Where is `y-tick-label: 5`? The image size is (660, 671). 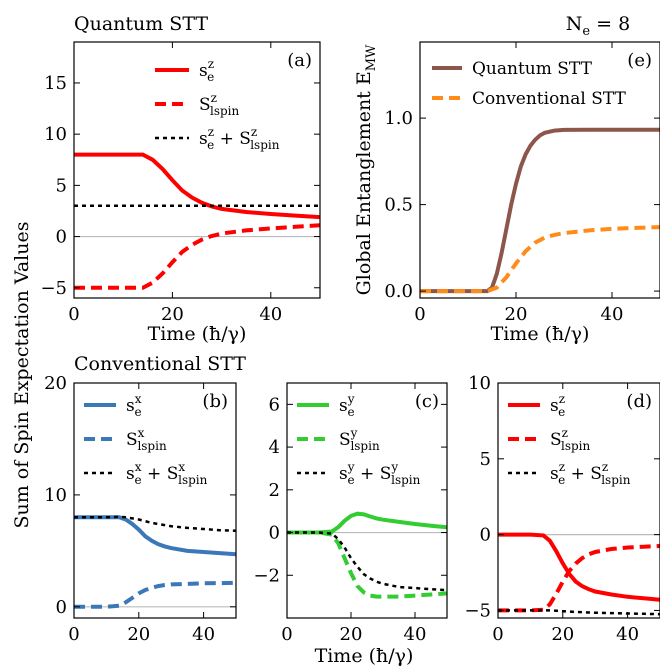
y-tick-label: 5 is located at coordinates (61, 185).